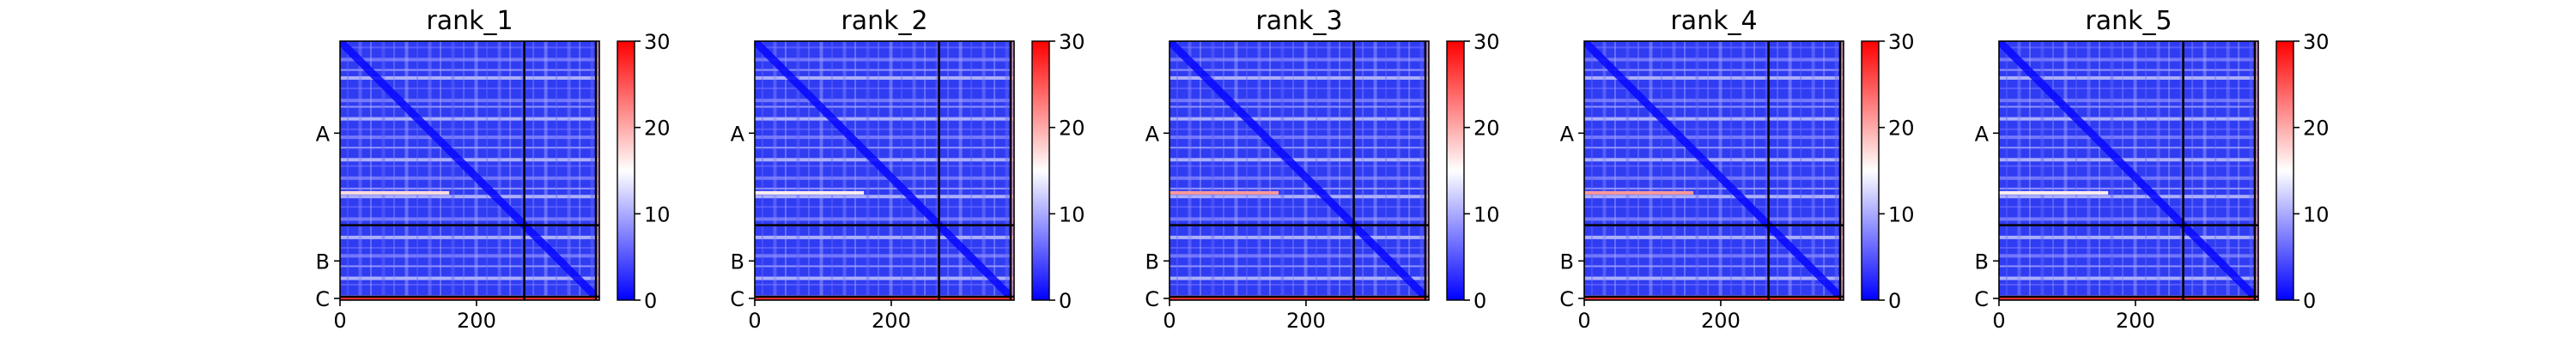  What do you see at coordinates (2284, 171) in the screenshot?
I see `colorbar` at bounding box center [2284, 171].